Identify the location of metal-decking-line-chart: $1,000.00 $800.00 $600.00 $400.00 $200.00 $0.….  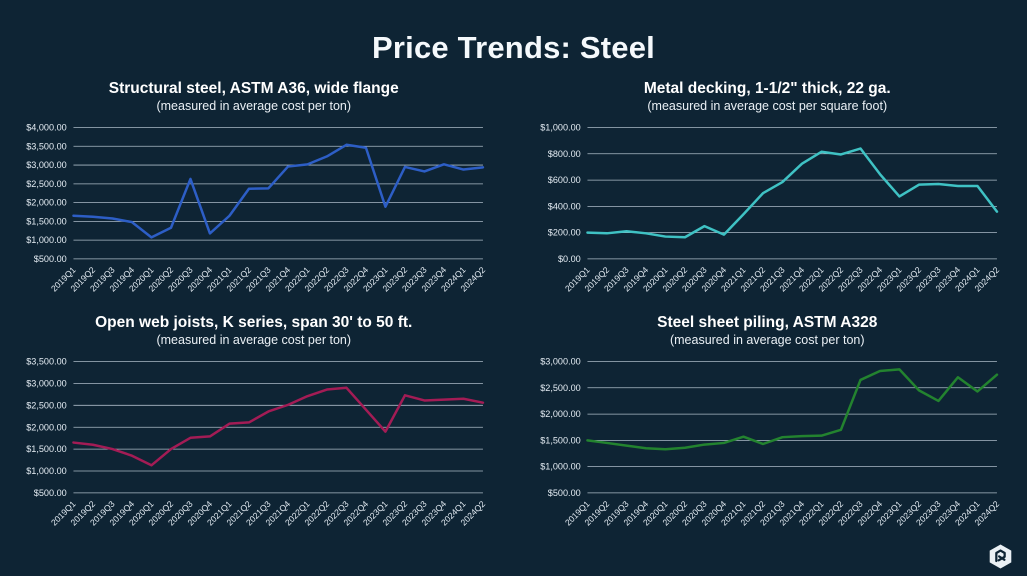
(770, 208).